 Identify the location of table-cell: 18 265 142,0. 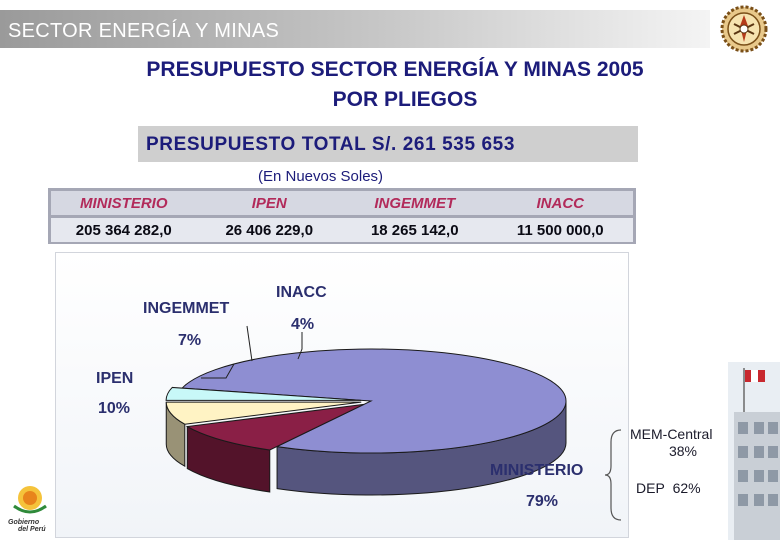
(415, 229).